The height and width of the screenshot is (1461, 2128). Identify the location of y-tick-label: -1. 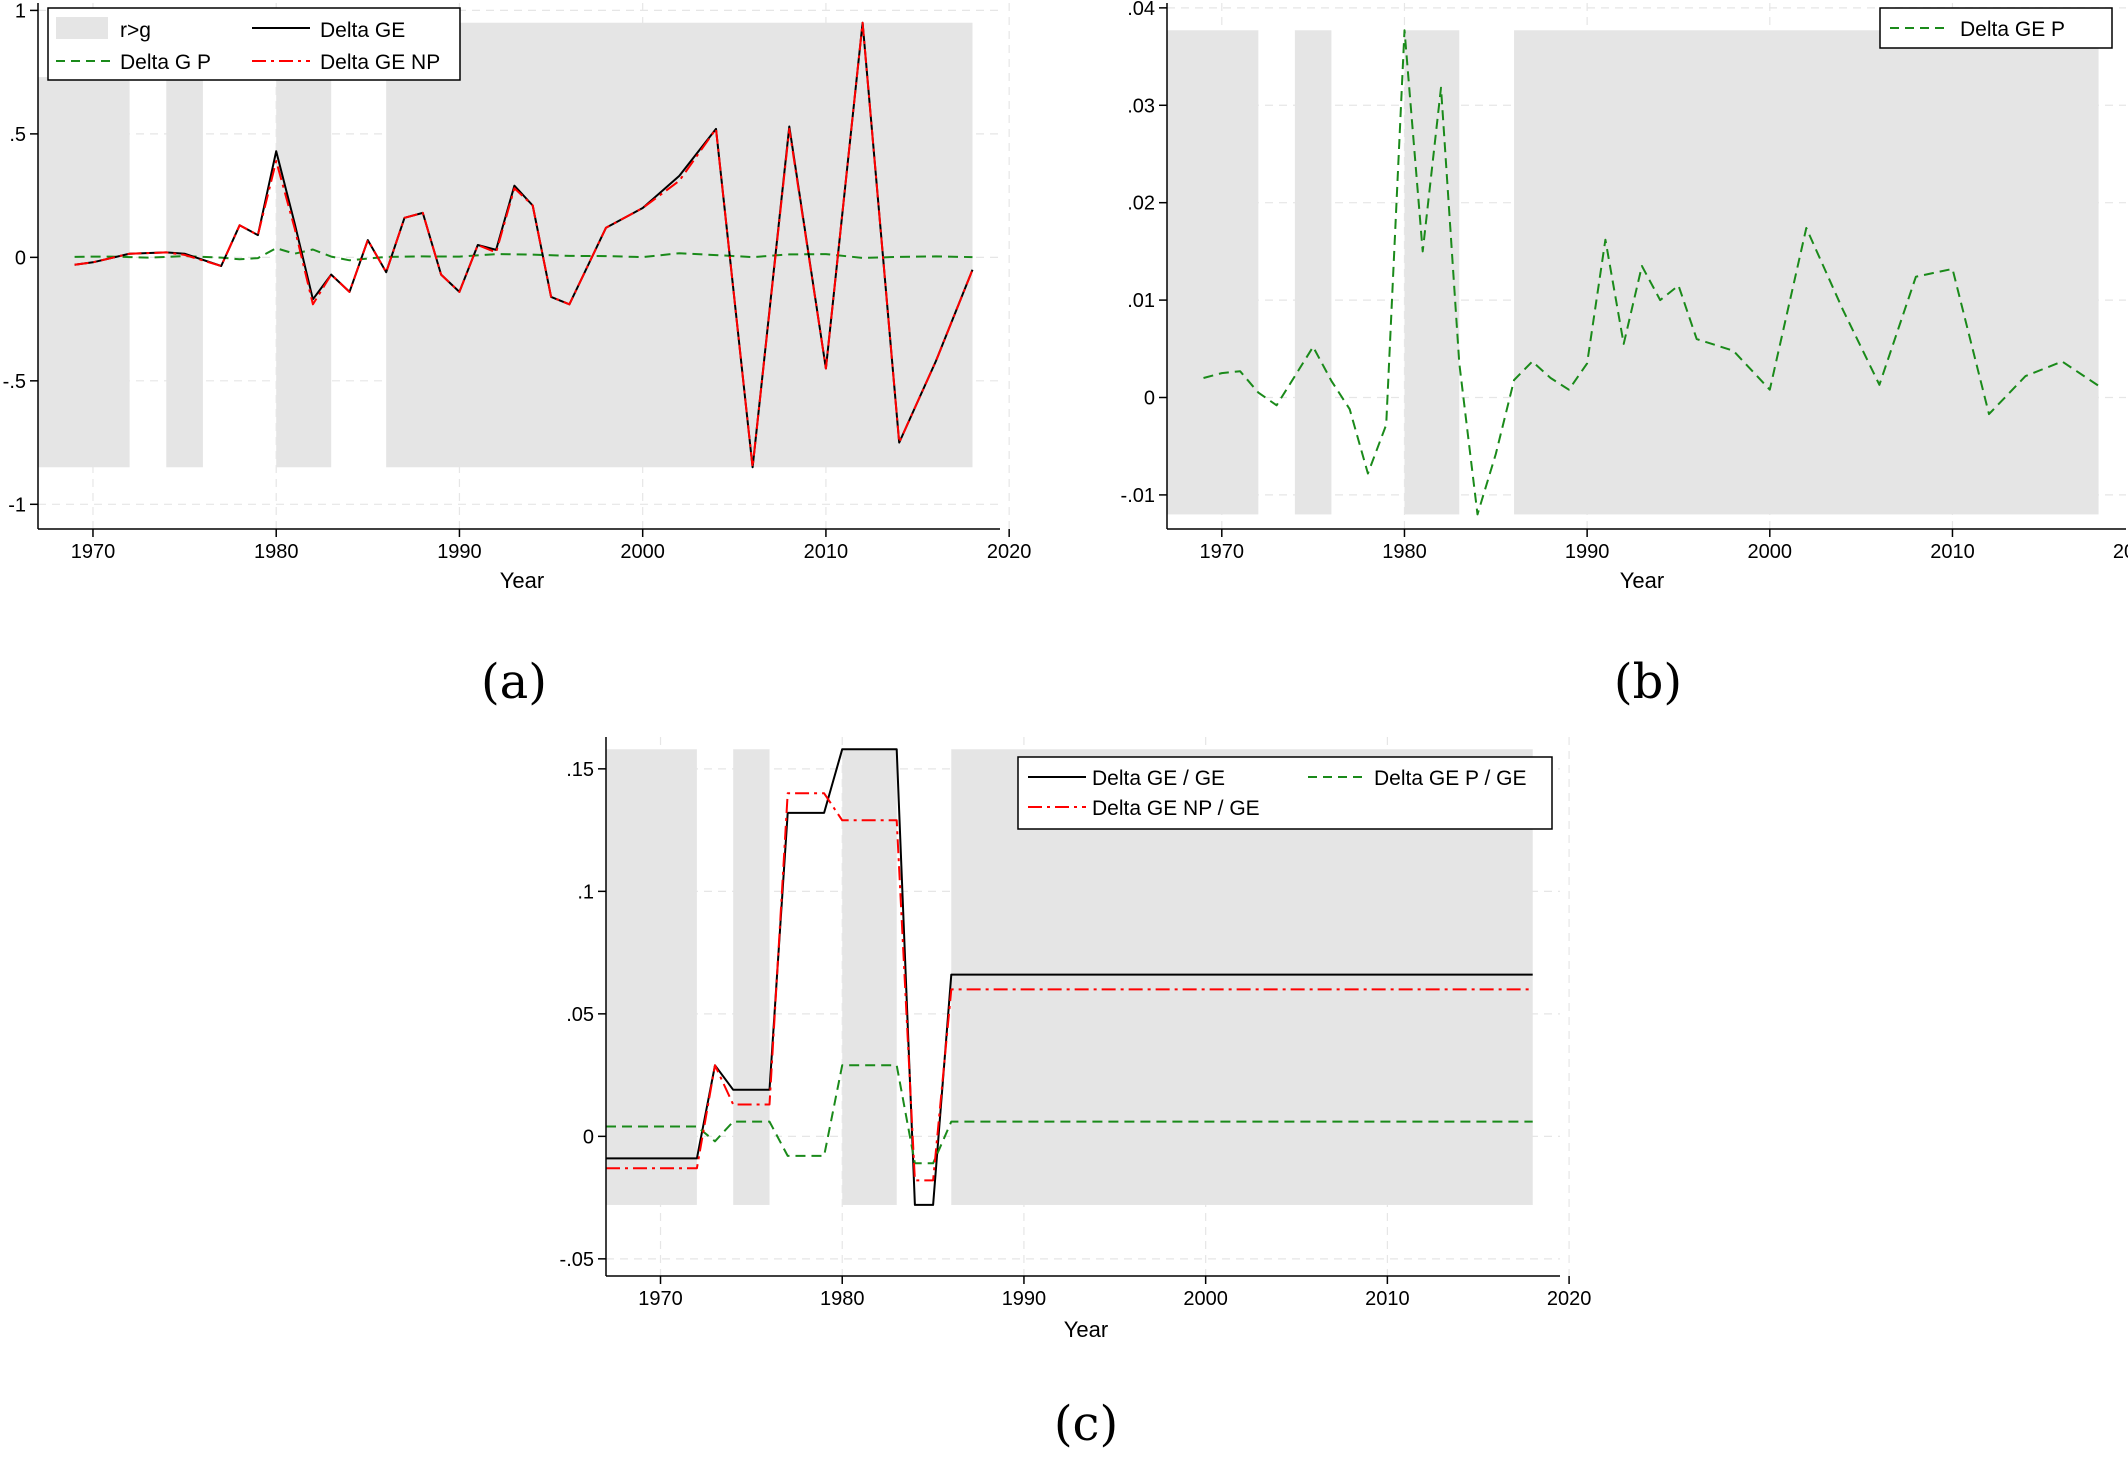
(17, 505).